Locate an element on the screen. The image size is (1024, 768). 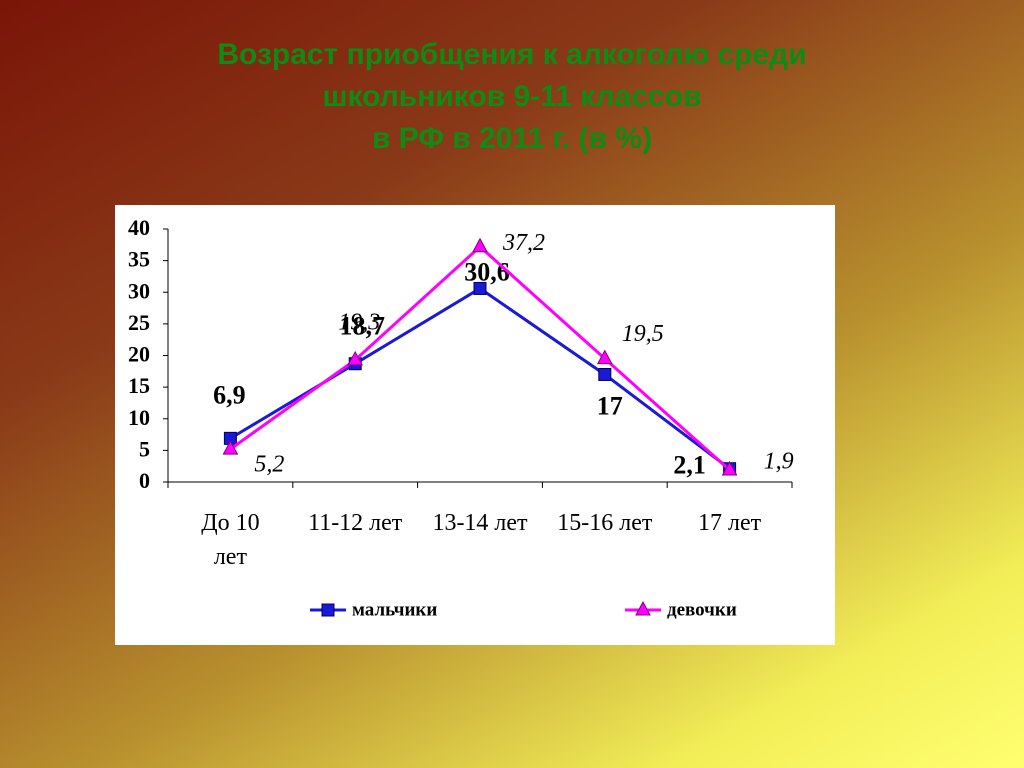
title: в РФ в 2011 г. (в %) is located at coordinates (512, 138).